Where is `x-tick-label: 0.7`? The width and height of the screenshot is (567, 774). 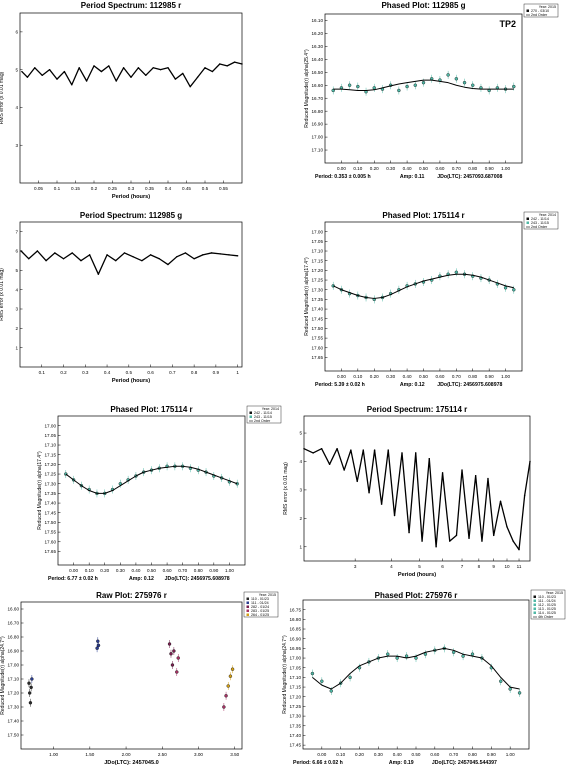 x-tick-label: 0.7 is located at coordinates (172, 372).